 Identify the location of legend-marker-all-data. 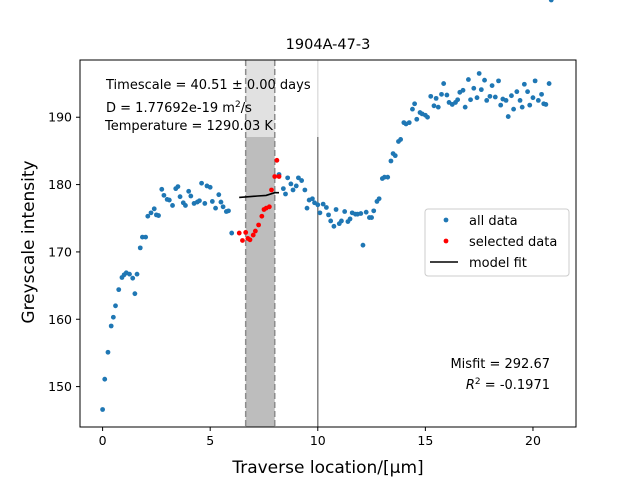
(446, 220).